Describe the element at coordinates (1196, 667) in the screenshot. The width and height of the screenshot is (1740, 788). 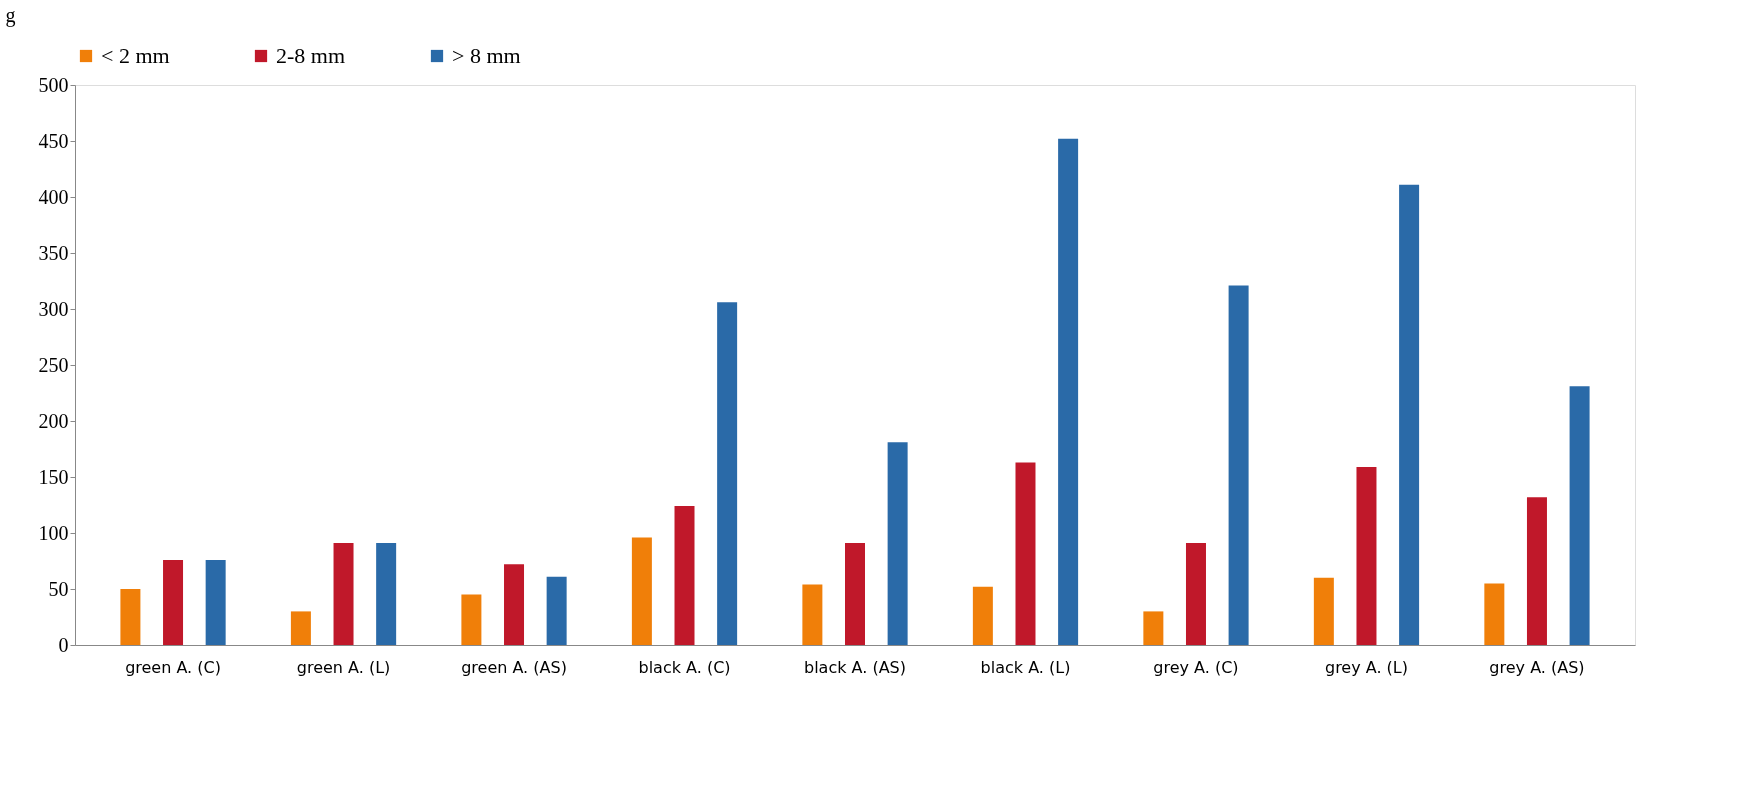
I see `x-tick-label: grey A. (C)` at that location.